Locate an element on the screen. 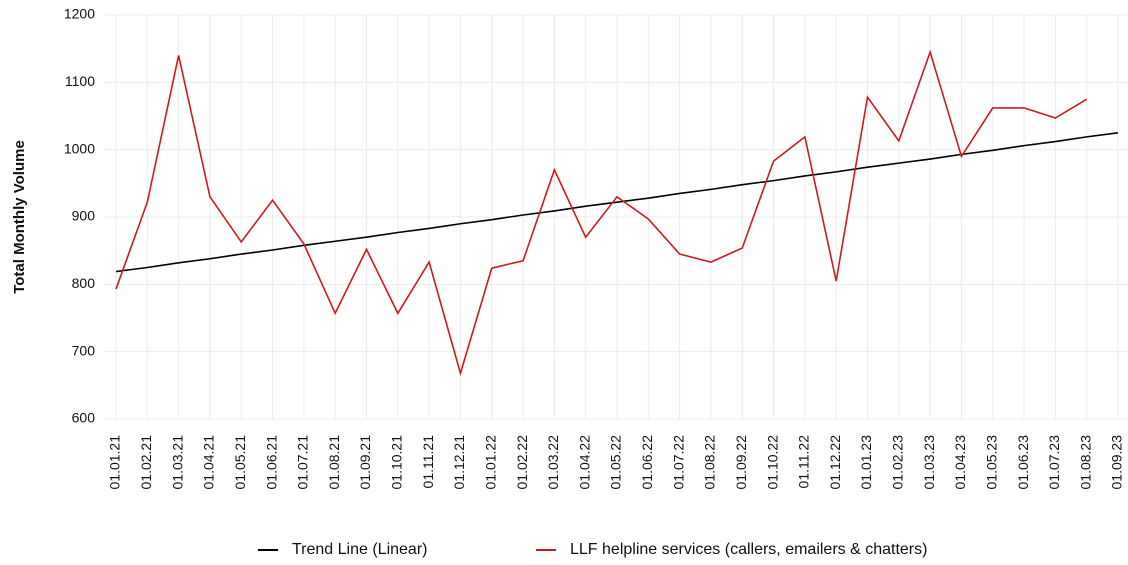 The height and width of the screenshot is (565, 1128). x-tick-label: 01.04.23 is located at coordinates (960, 462).